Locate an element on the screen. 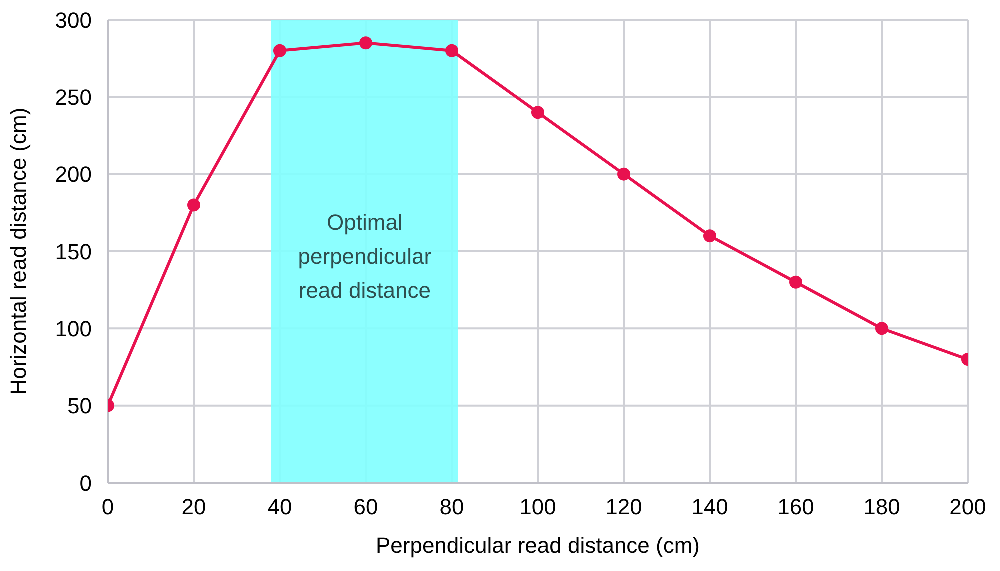 The width and height of the screenshot is (1000, 571). x-axis-title: Perpendicular read distance (cm) is located at coordinates (538, 545).